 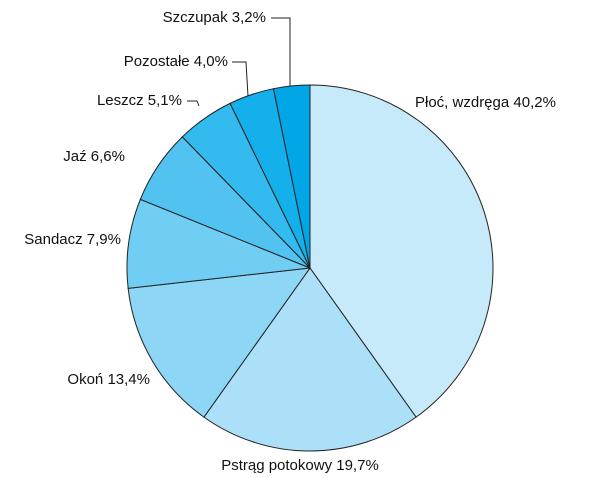 What do you see at coordinates (120, 100) in the screenshot?
I see `category-label: Leszcz` at bounding box center [120, 100].